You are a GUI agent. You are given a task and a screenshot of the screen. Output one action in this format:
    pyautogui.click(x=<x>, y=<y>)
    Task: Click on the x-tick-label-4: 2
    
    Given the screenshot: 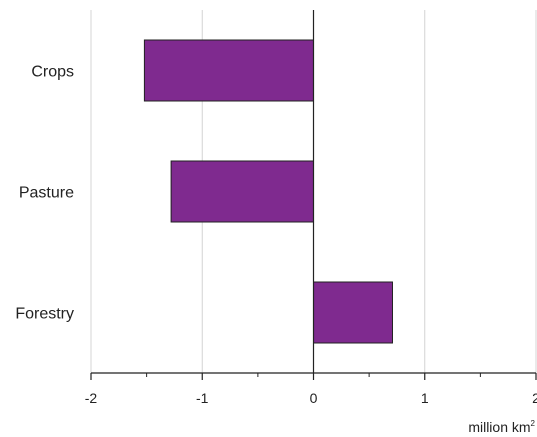 What is the action you would take?
    pyautogui.click(x=534, y=398)
    